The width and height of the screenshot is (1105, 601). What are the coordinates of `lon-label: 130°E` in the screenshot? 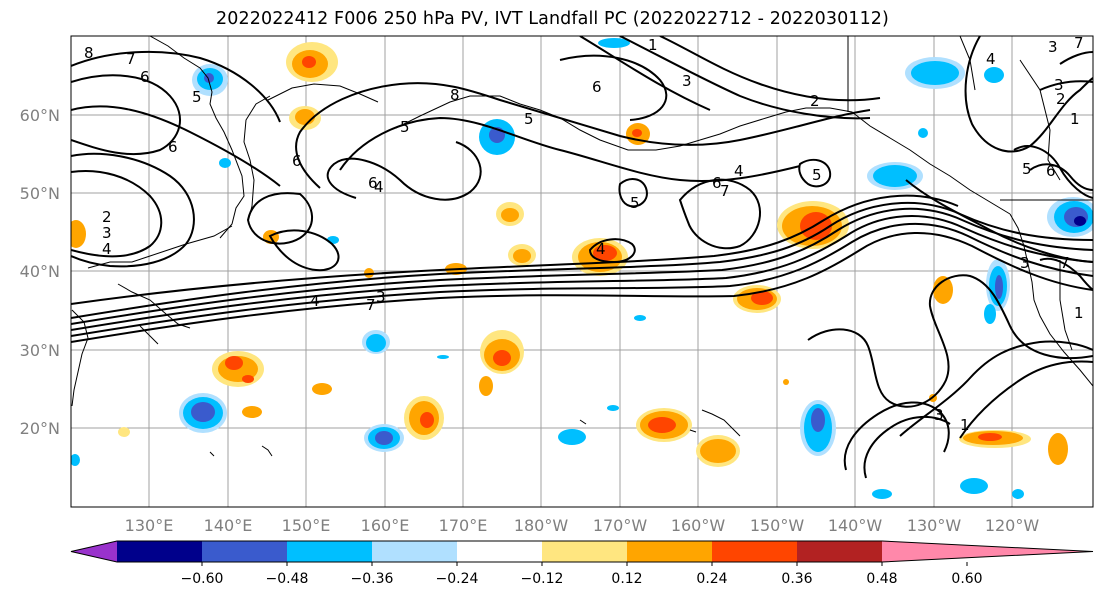 It's located at (149, 525).